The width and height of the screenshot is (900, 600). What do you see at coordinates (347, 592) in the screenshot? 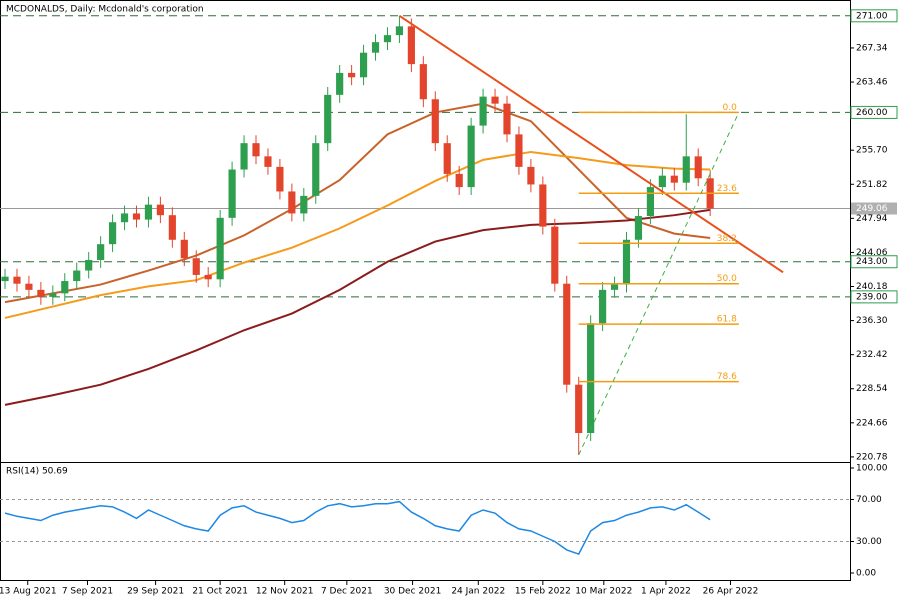
I see `x-tick-label: 7 Dec 2021` at bounding box center [347, 592].